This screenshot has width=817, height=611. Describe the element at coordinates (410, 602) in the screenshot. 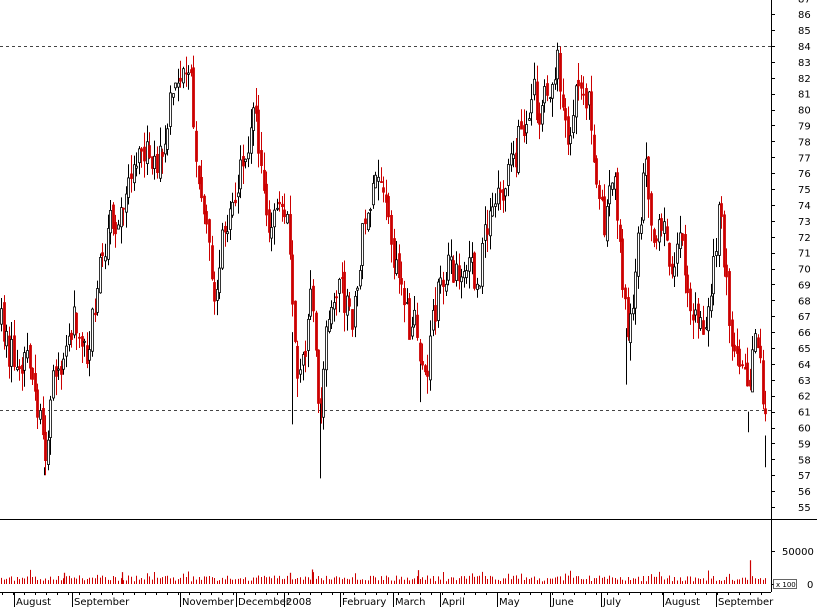

I see `month-label: March` at that location.